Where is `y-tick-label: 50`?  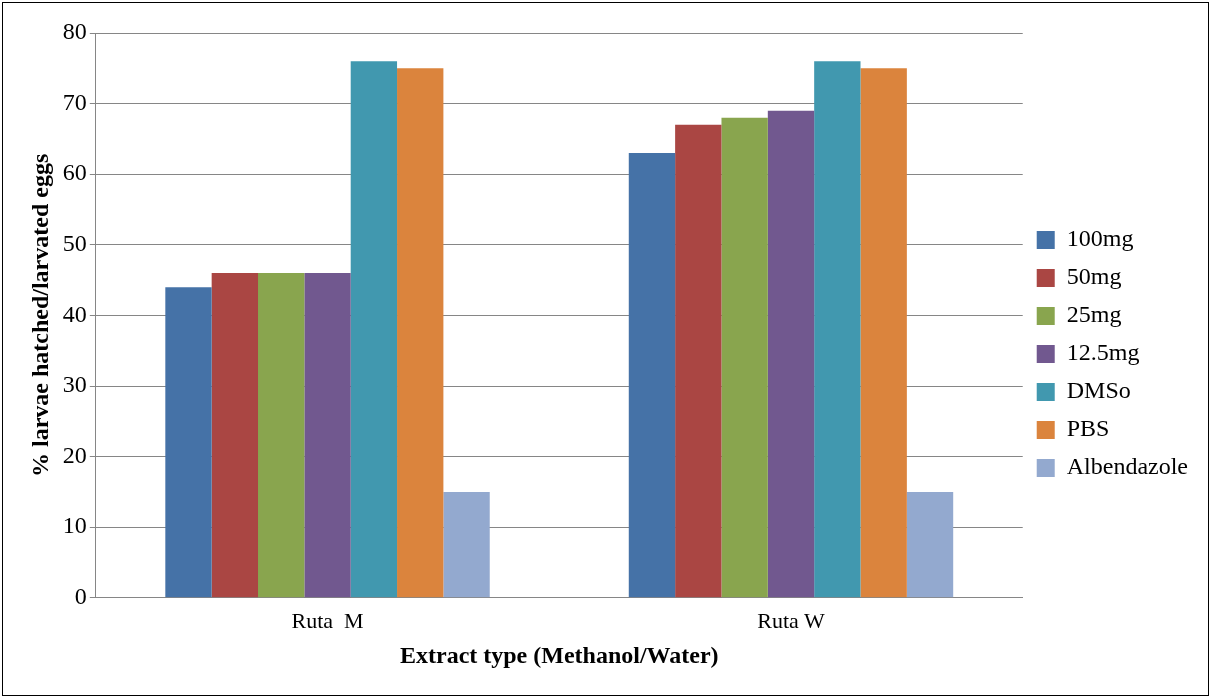 y-tick-label: 50 is located at coordinates (74, 243).